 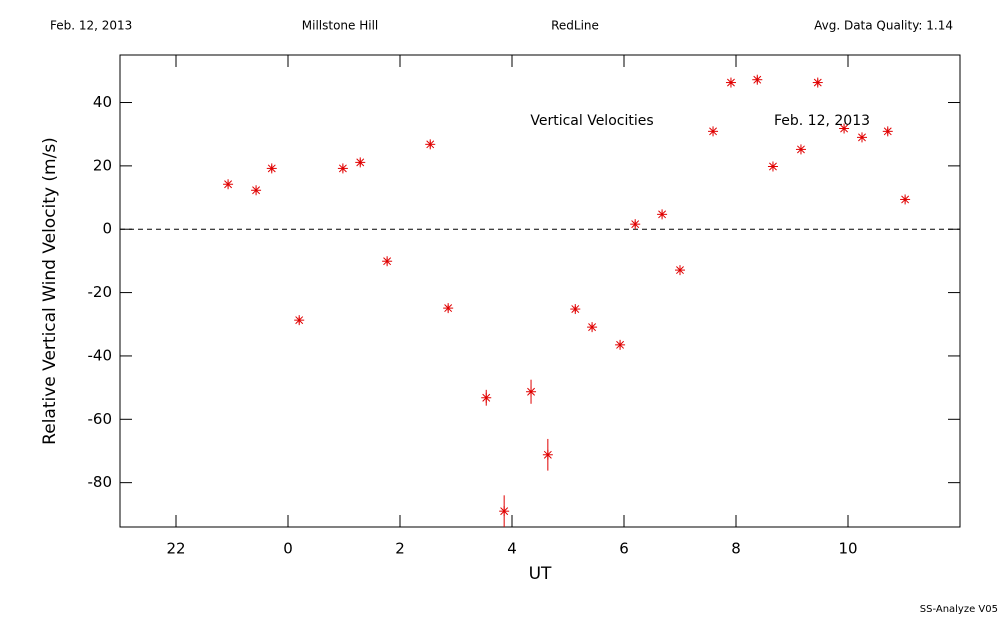 What do you see at coordinates (100, 292) in the screenshot?
I see `y-tick-label: -20` at bounding box center [100, 292].